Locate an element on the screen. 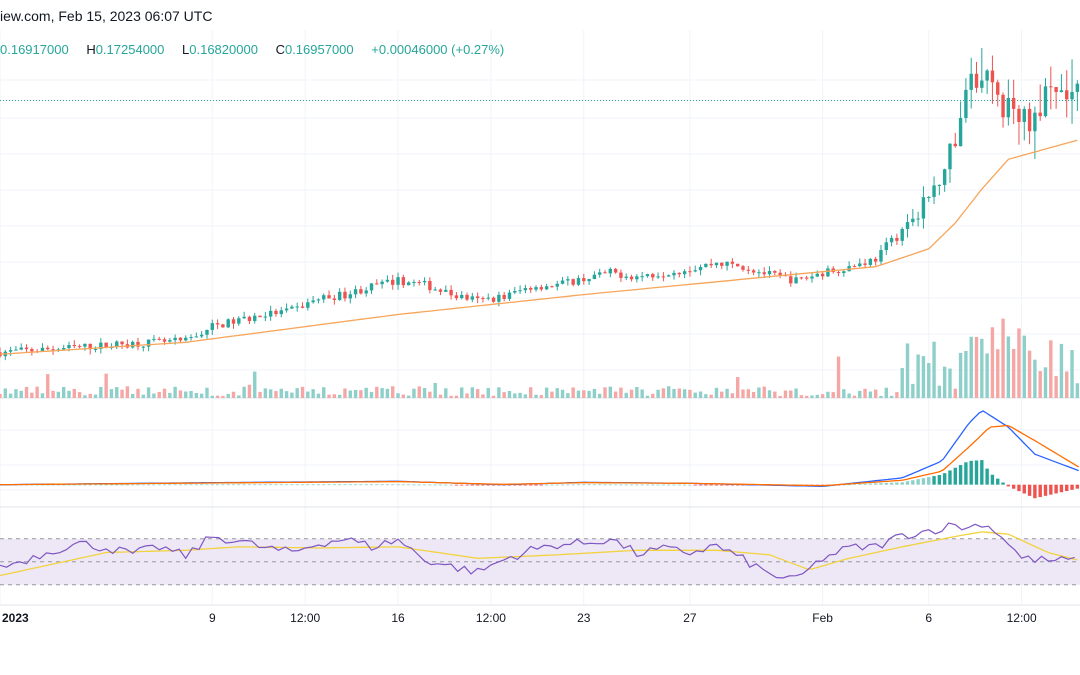 The width and height of the screenshot is (1080, 675). time-axis-ticks: 2023 9 12:00 16 12:00 23 27 Feb 6 12:00 is located at coordinates (519, 618).